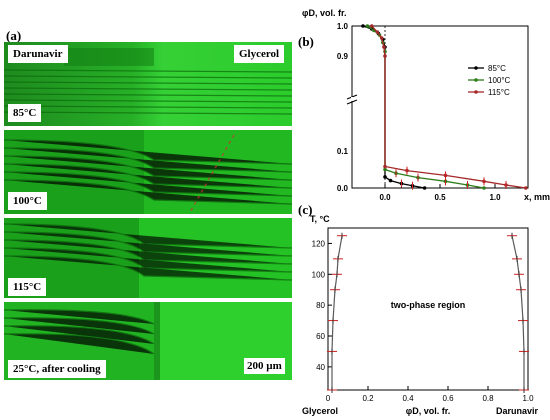  Describe the element at coordinates (528, 398) in the screenshot. I see `chart-c-x-tick-label: 1.0` at that location.